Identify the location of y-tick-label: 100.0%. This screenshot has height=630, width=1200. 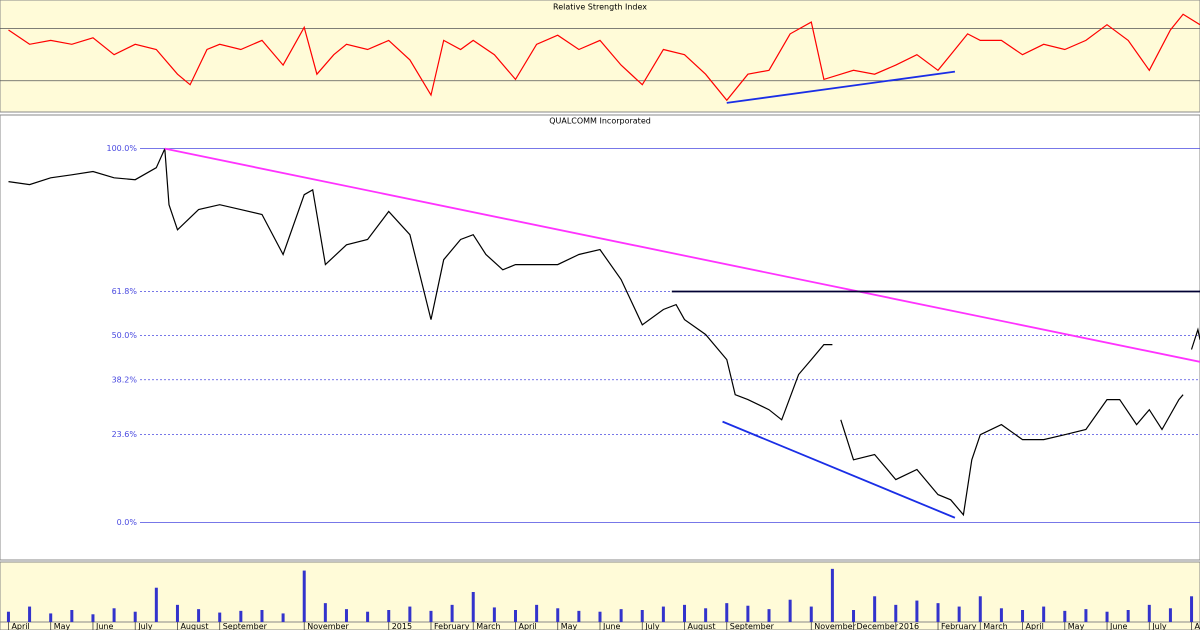
(121, 148).